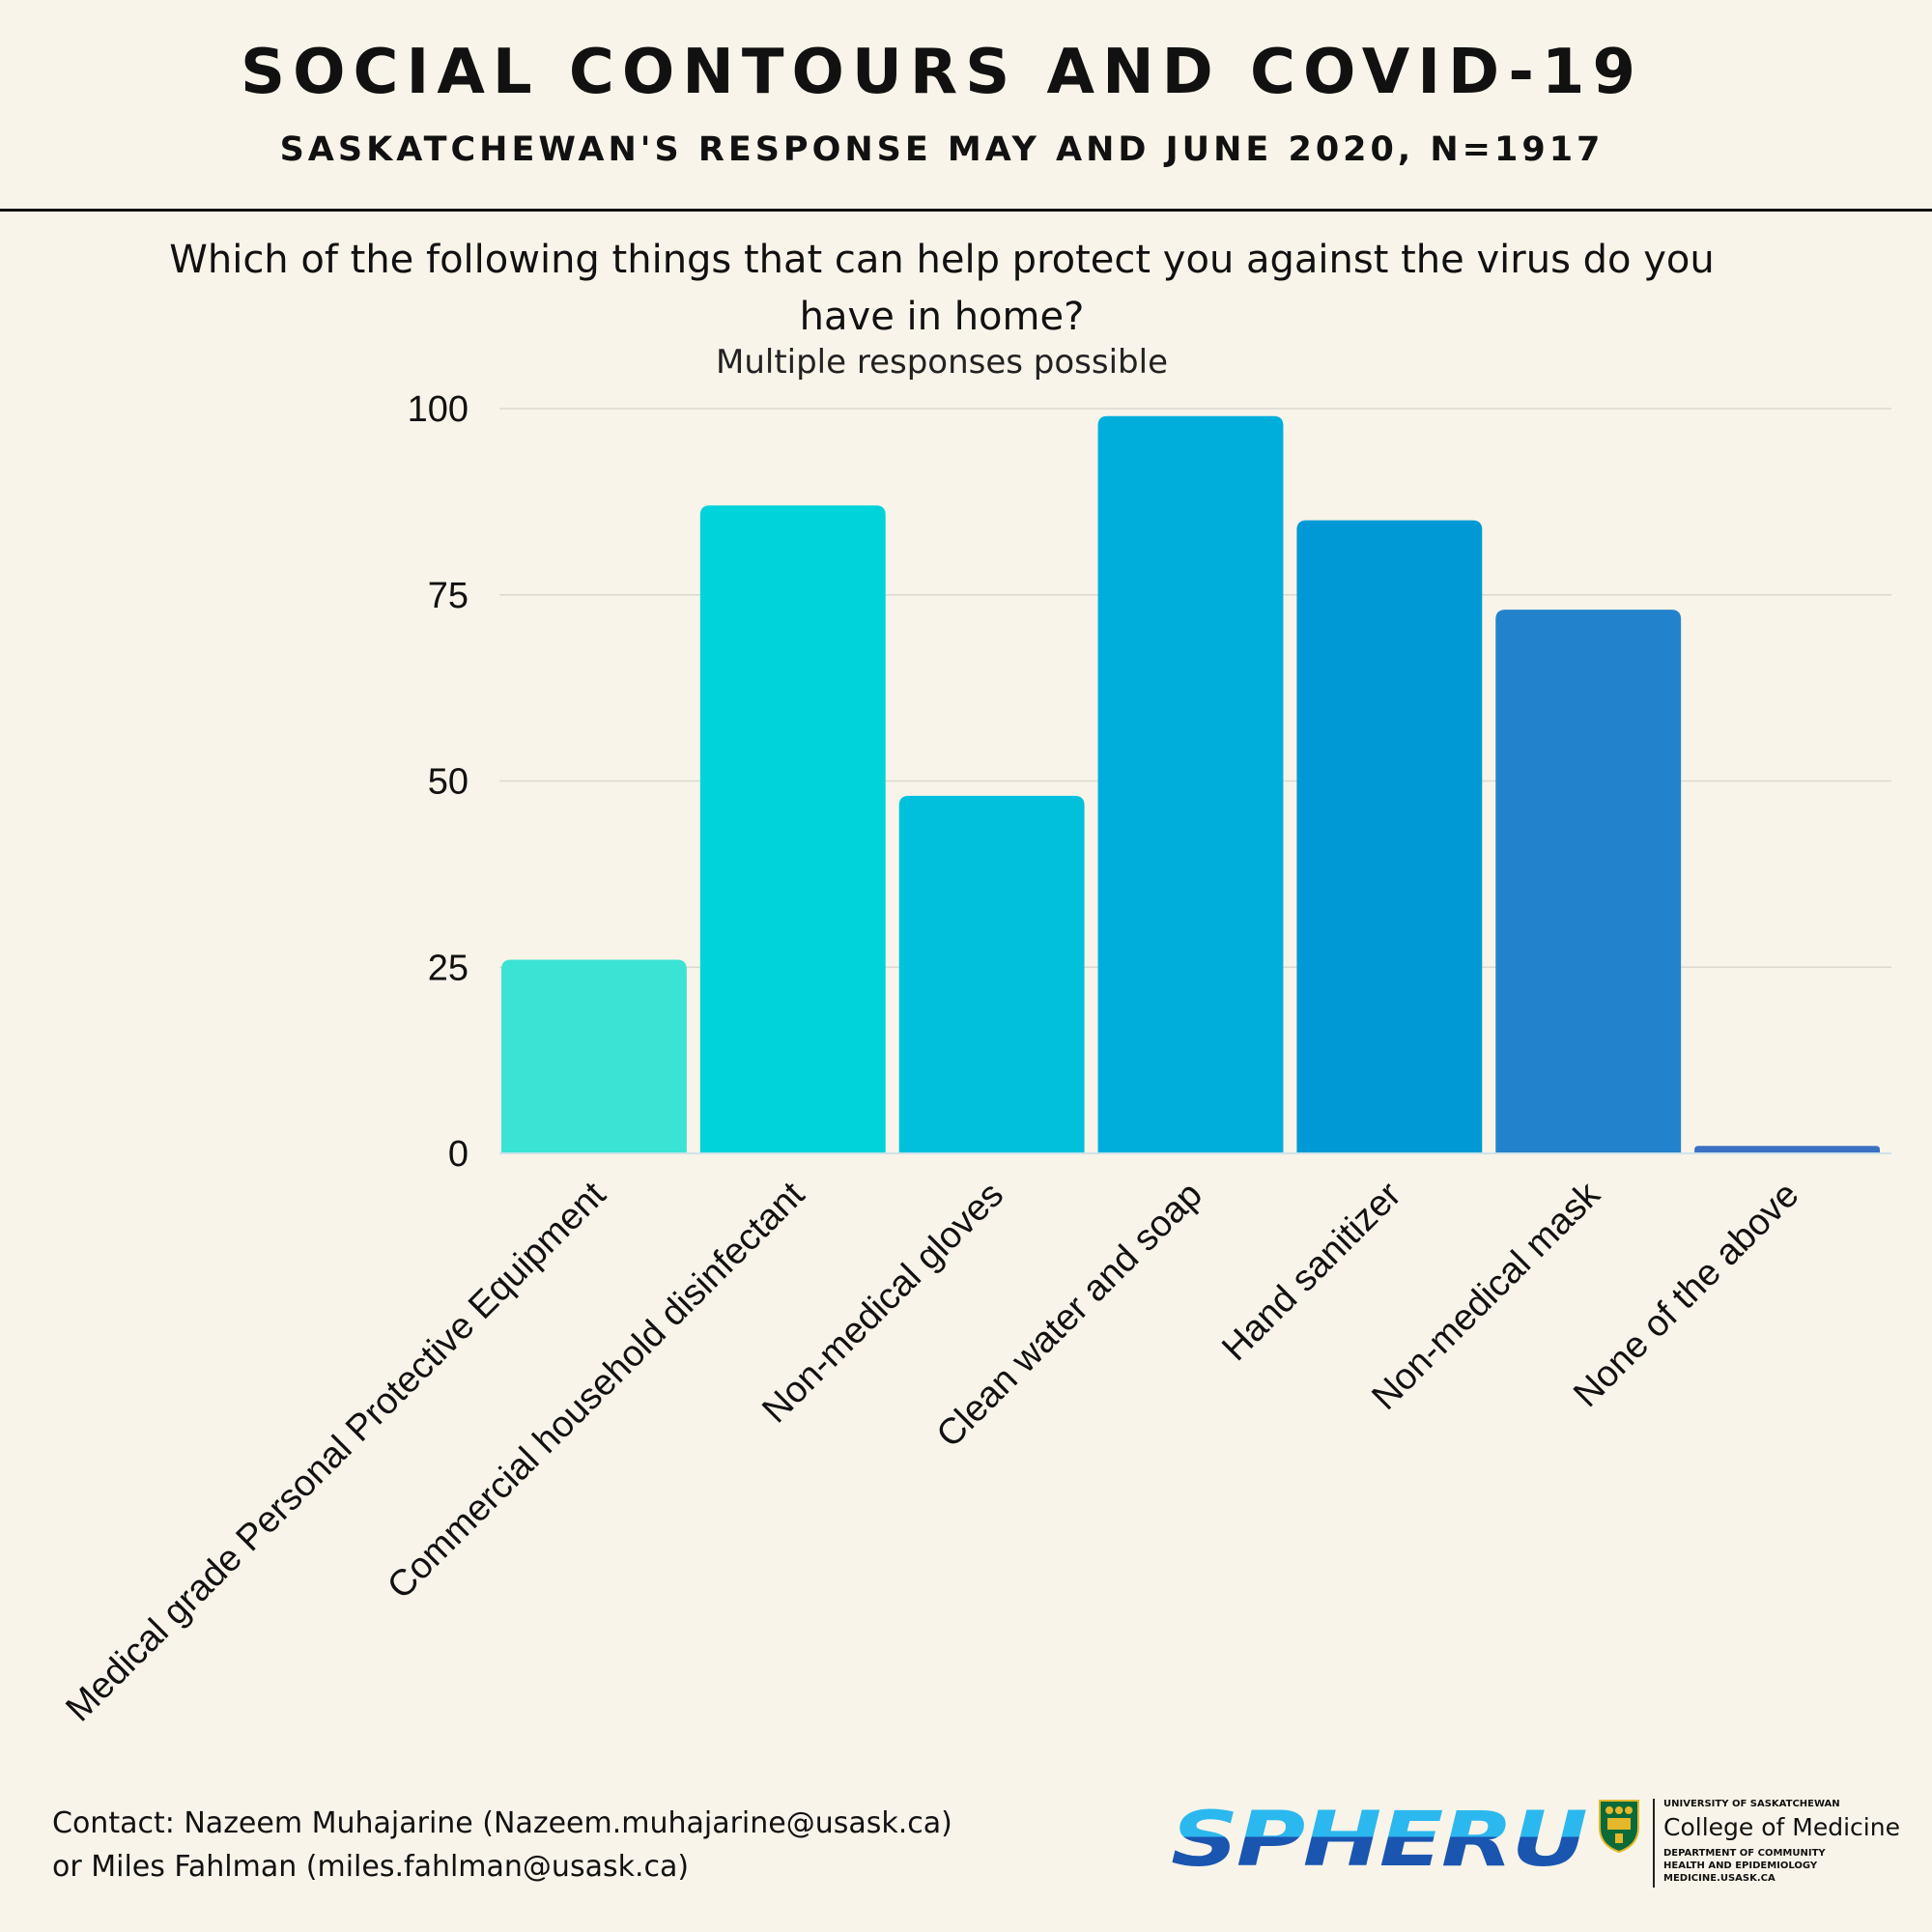 The height and width of the screenshot is (1932, 1932). Describe the element at coordinates (1751, 1804) in the screenshot. I see `university-name: UNIVERSITY OF SASKATCHEWAN` at that location.